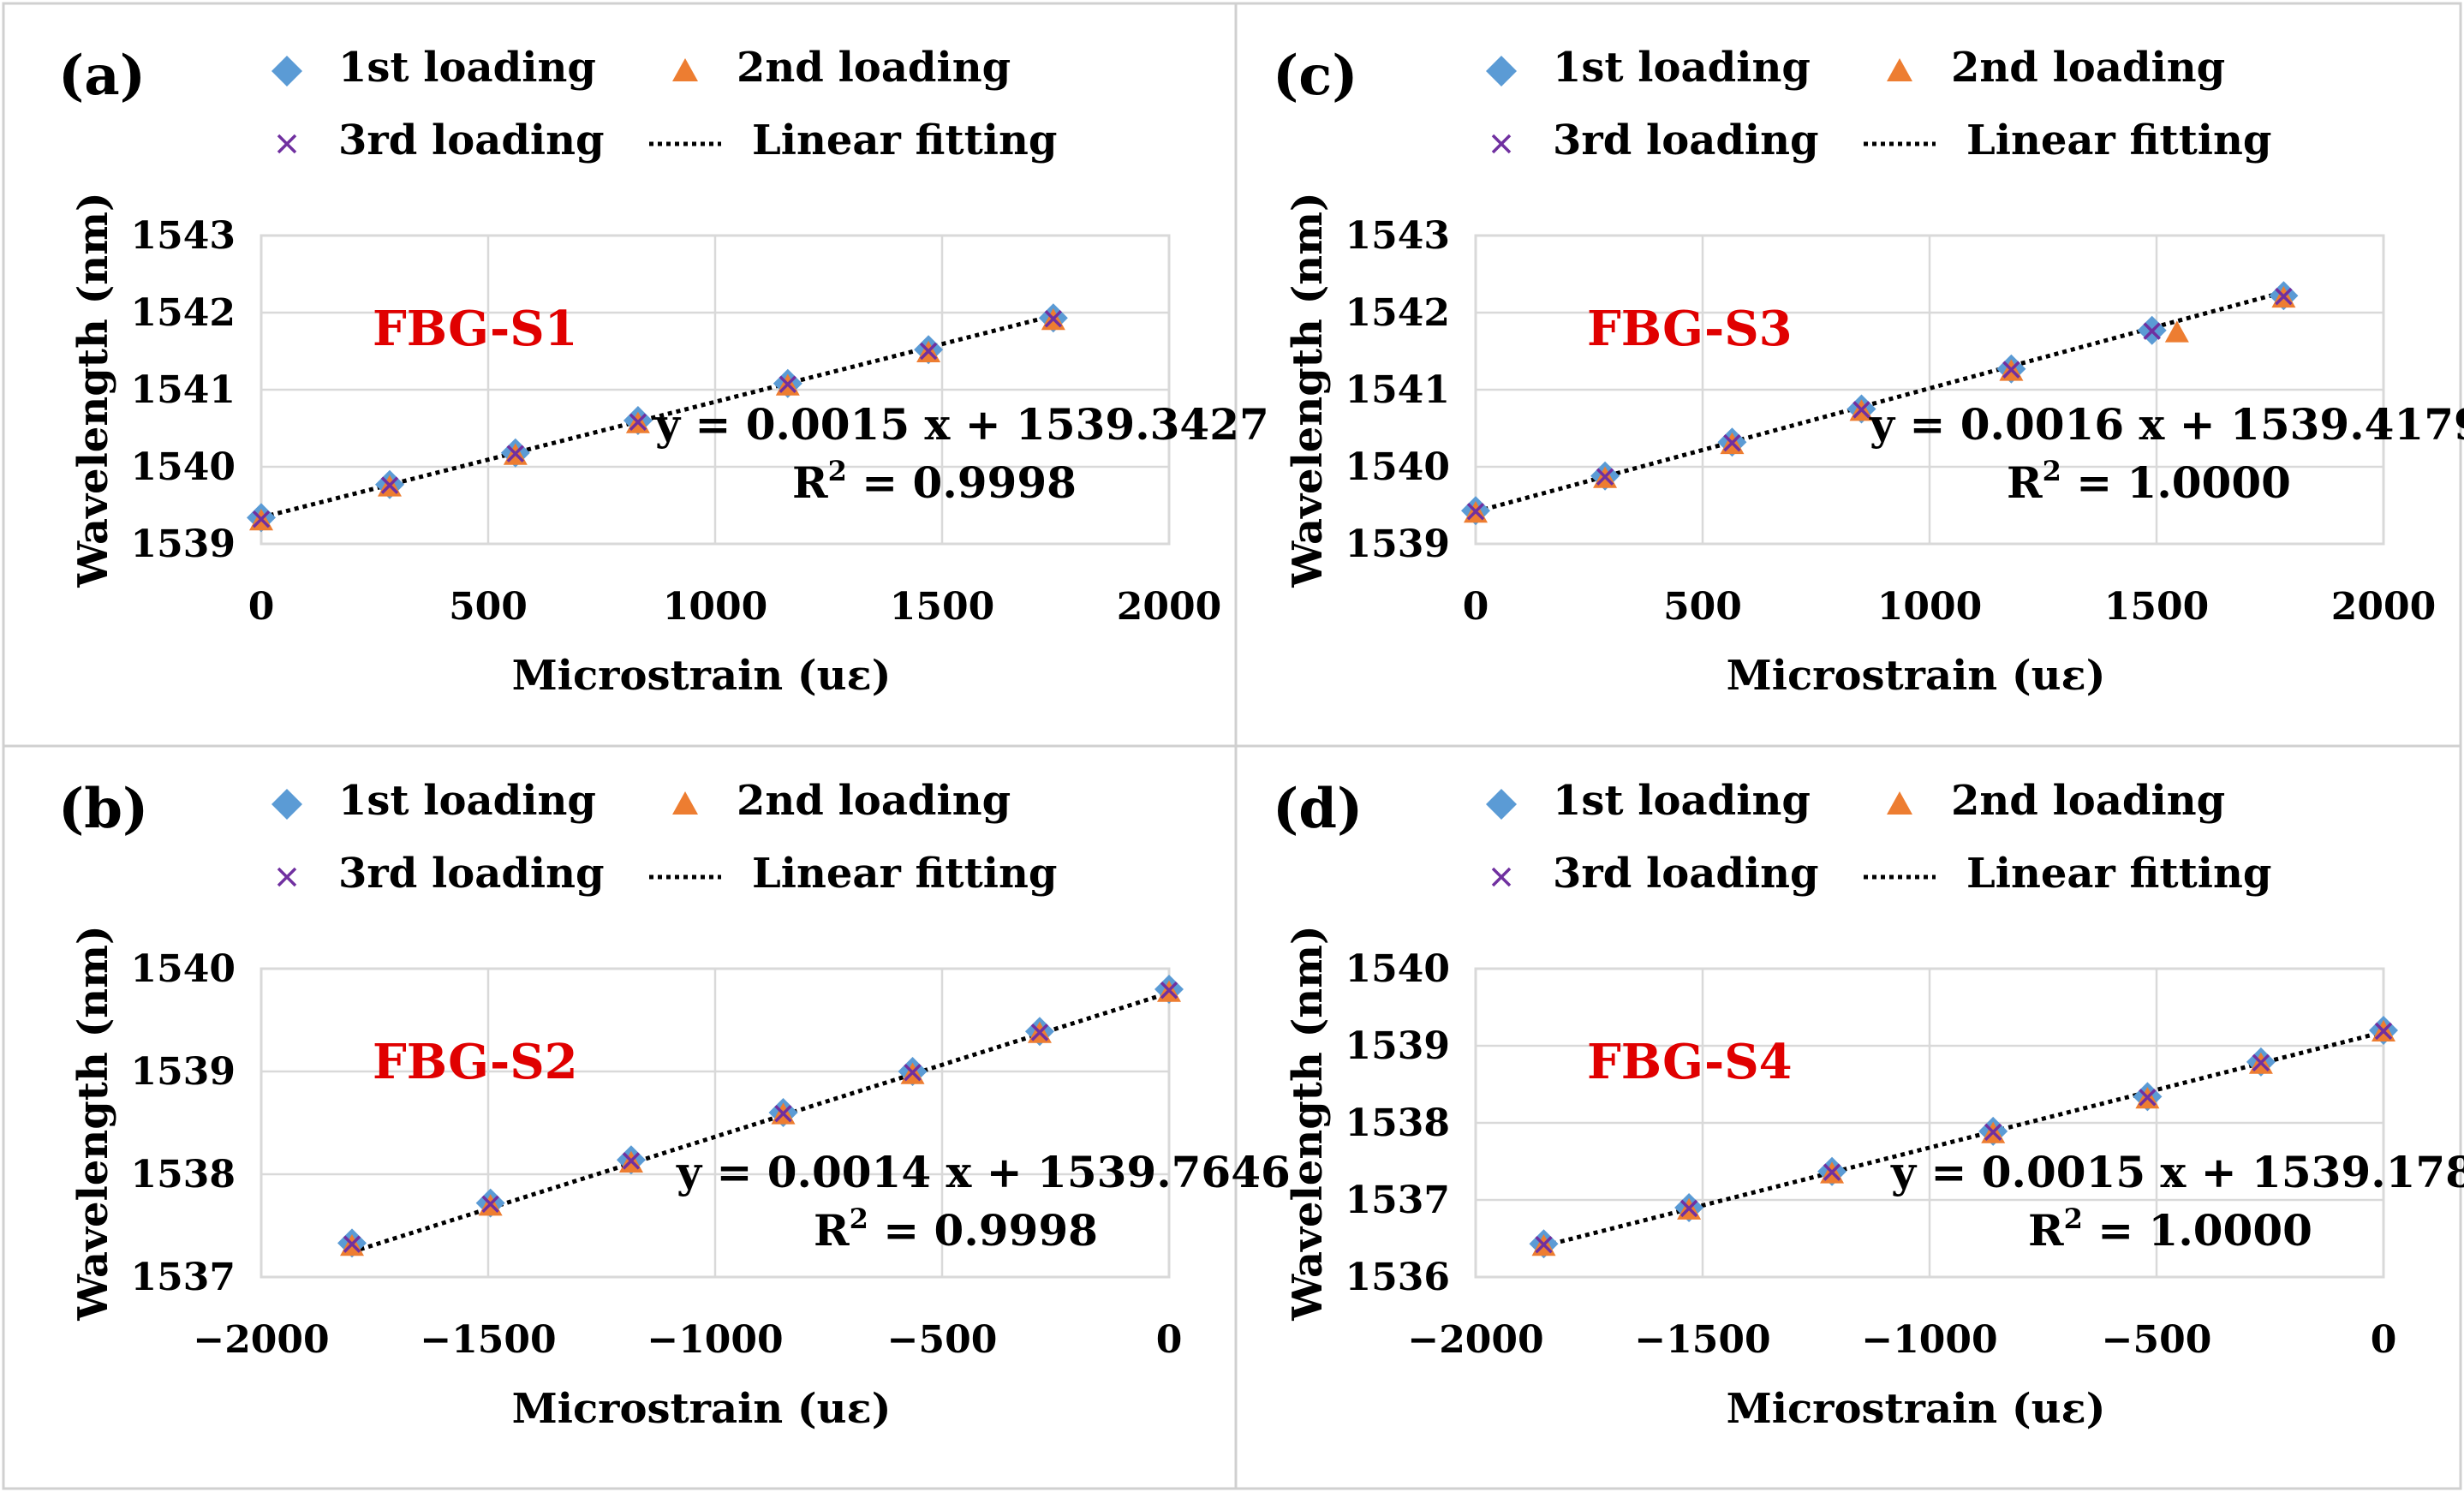  What do you see at coordinates (1315, 76) in the screenshot?
I see `panel-label: (c)` at bounding box center [1315, 76].